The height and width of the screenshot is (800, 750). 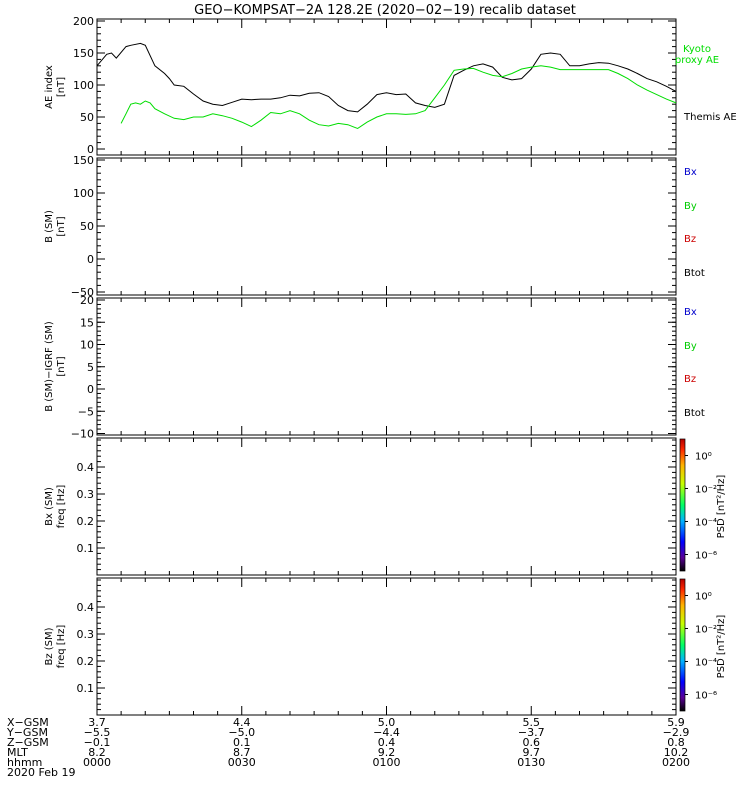 What do you see at coordinates (676, 762) in the screenshot?
I see `ephemeris-value: 0200` at bounding box center [676, 762].